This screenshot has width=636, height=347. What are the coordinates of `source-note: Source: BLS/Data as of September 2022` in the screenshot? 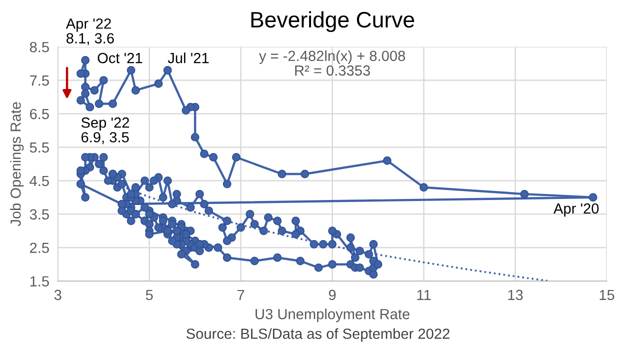 It's located at (318, 335).